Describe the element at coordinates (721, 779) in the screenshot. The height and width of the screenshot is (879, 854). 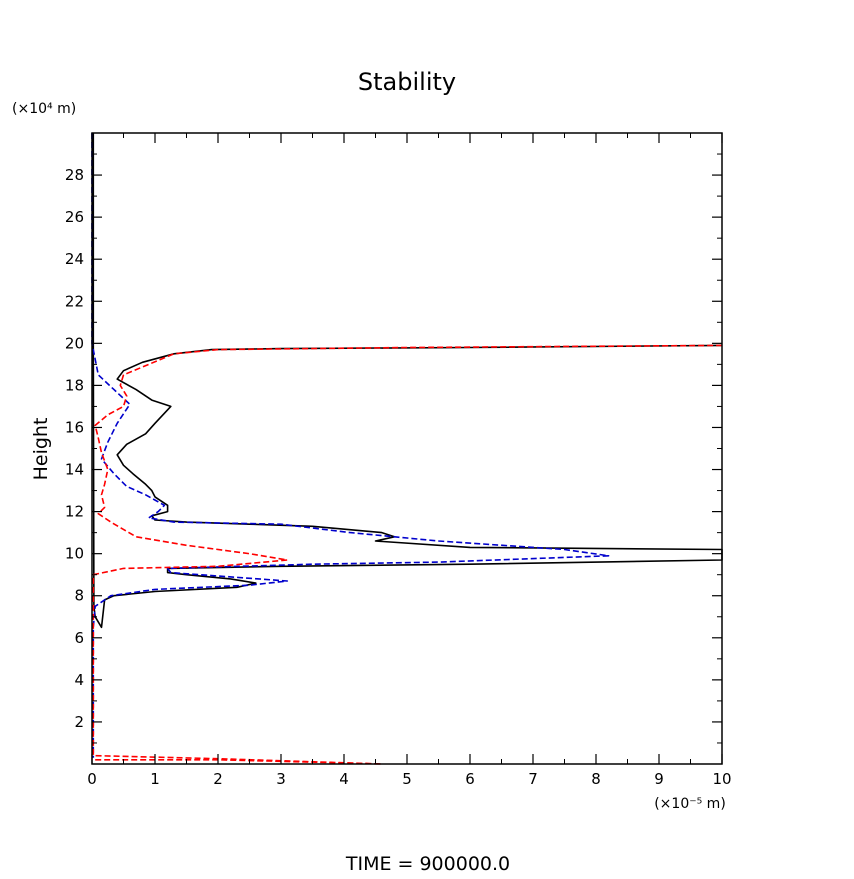
I see `x-tick-label: 10` at that location.